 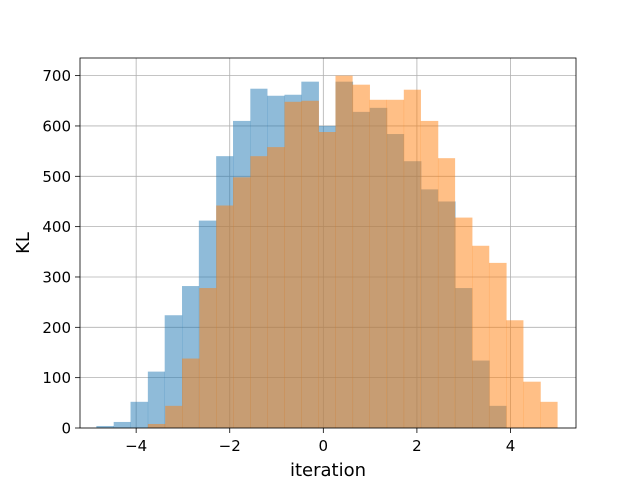 What do you see at coordinates (417, 446) in the screenshot?
I see `x-tick-label: 2` at bounding box center [417, 446].